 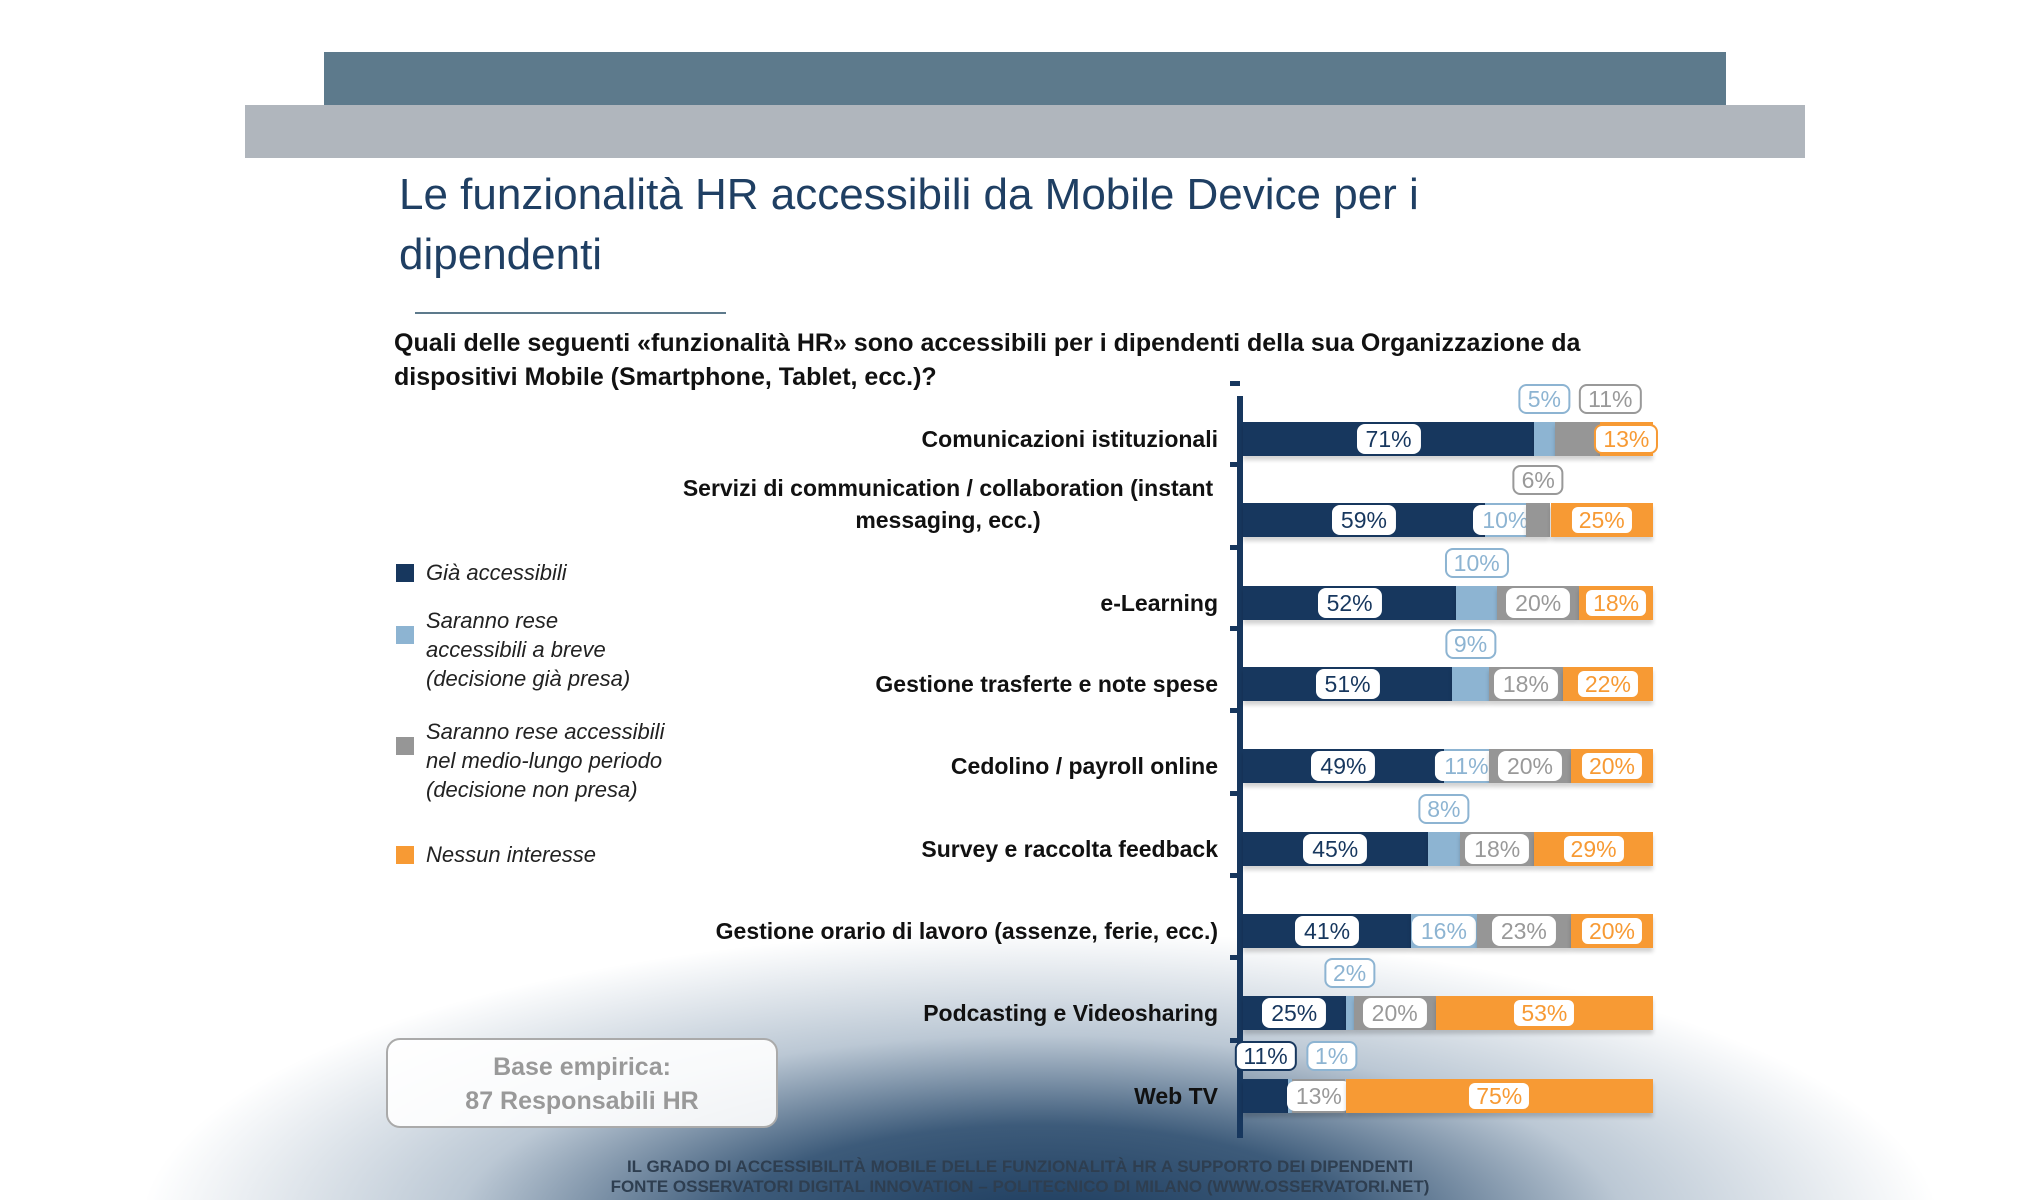 What do you see at coordinates (1070, 1013) in the screenshot?
I see `category-label: Podcasting e Videosharing` at bounding box center [1070, 1013].